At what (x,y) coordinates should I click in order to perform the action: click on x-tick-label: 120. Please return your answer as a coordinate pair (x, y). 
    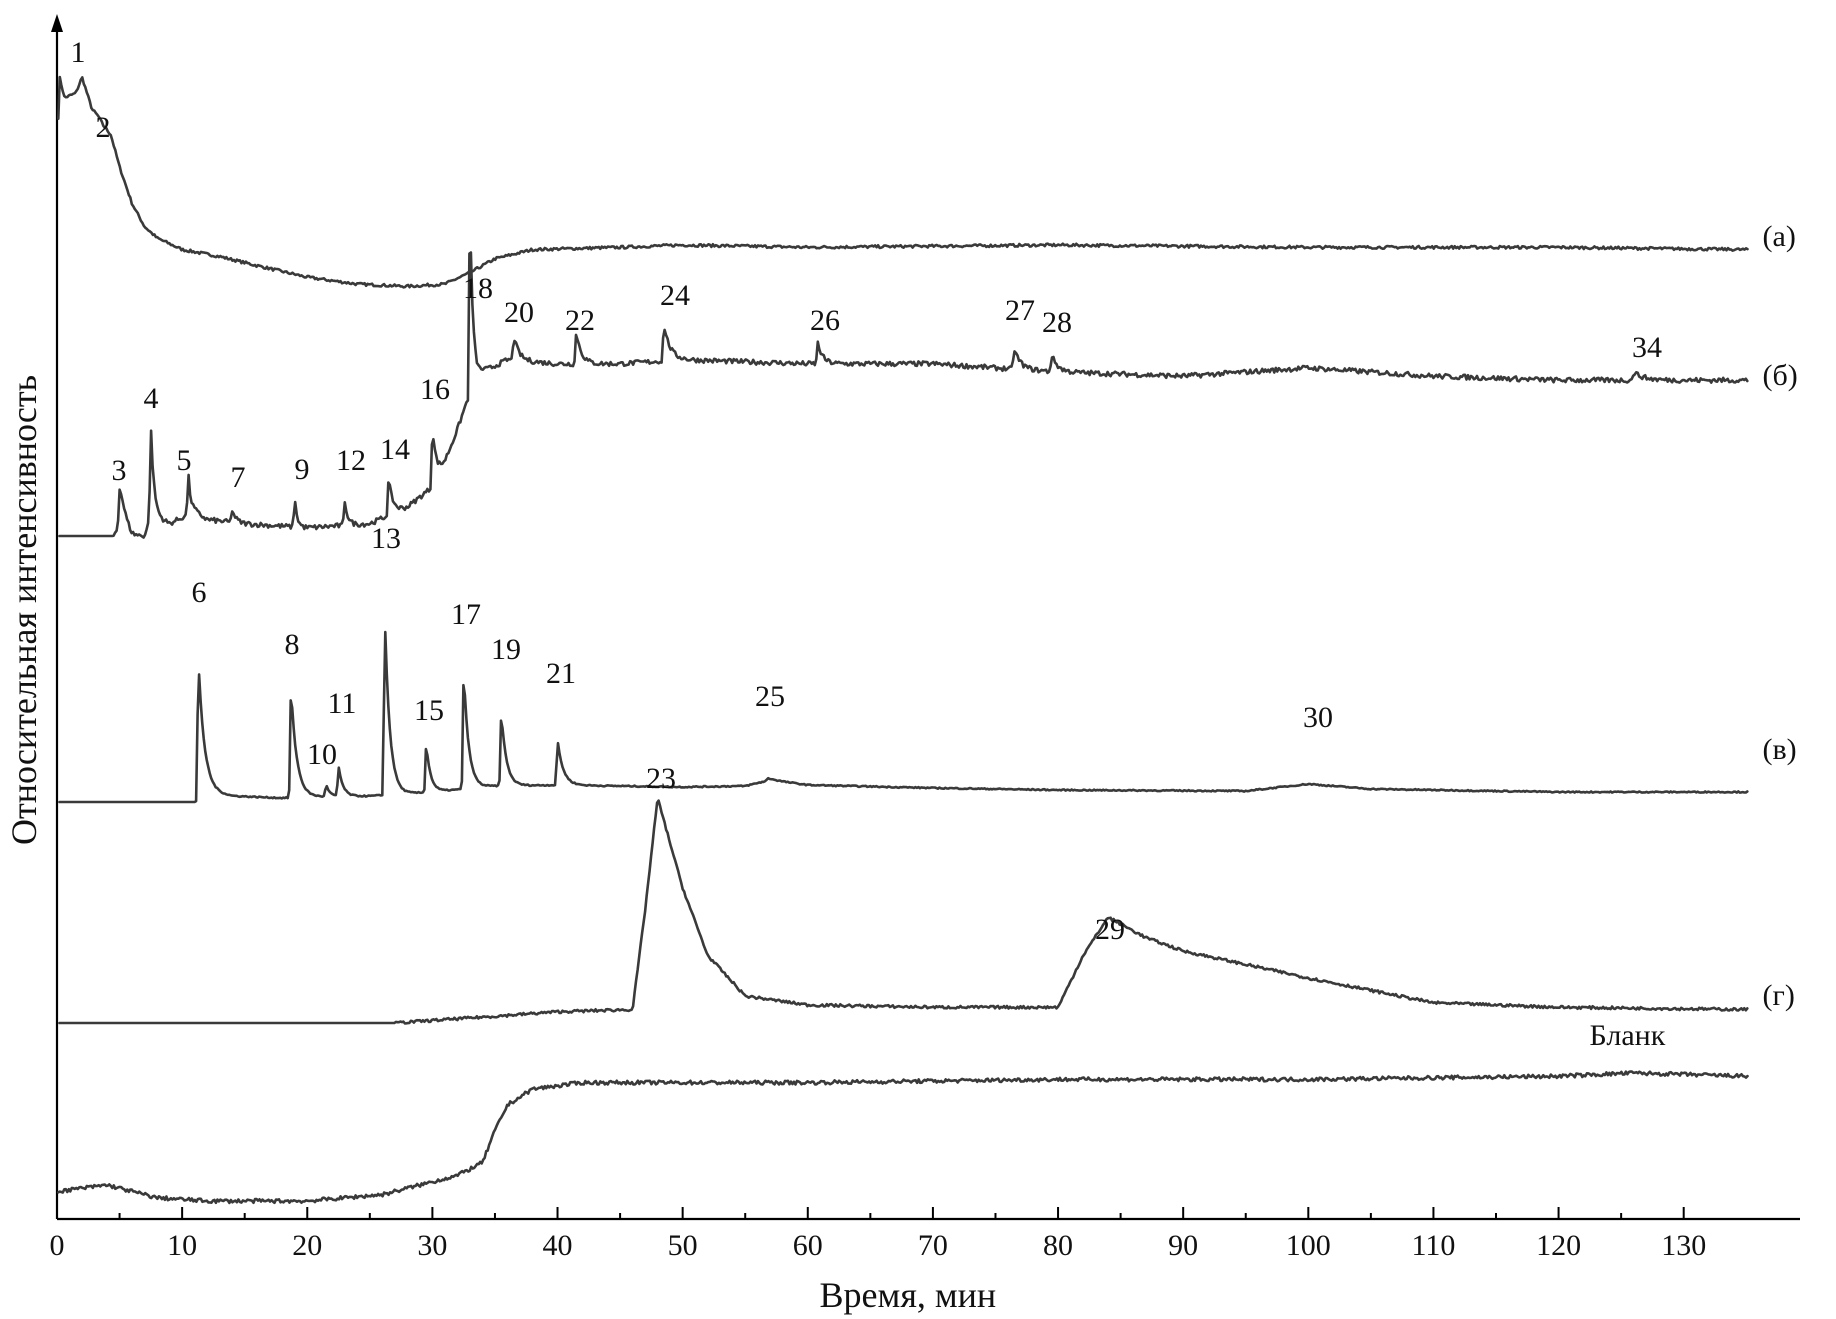
    Looking at the image, I should click on (1558, 1245).